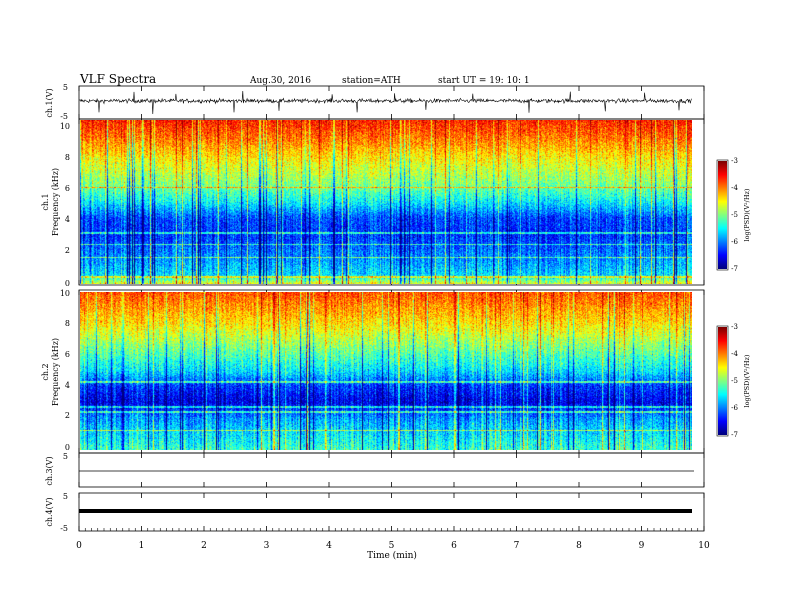  Describe the element at coordinates (392, 555) in the screenshot. I see `time-axis-label: Time (min)` at that location.